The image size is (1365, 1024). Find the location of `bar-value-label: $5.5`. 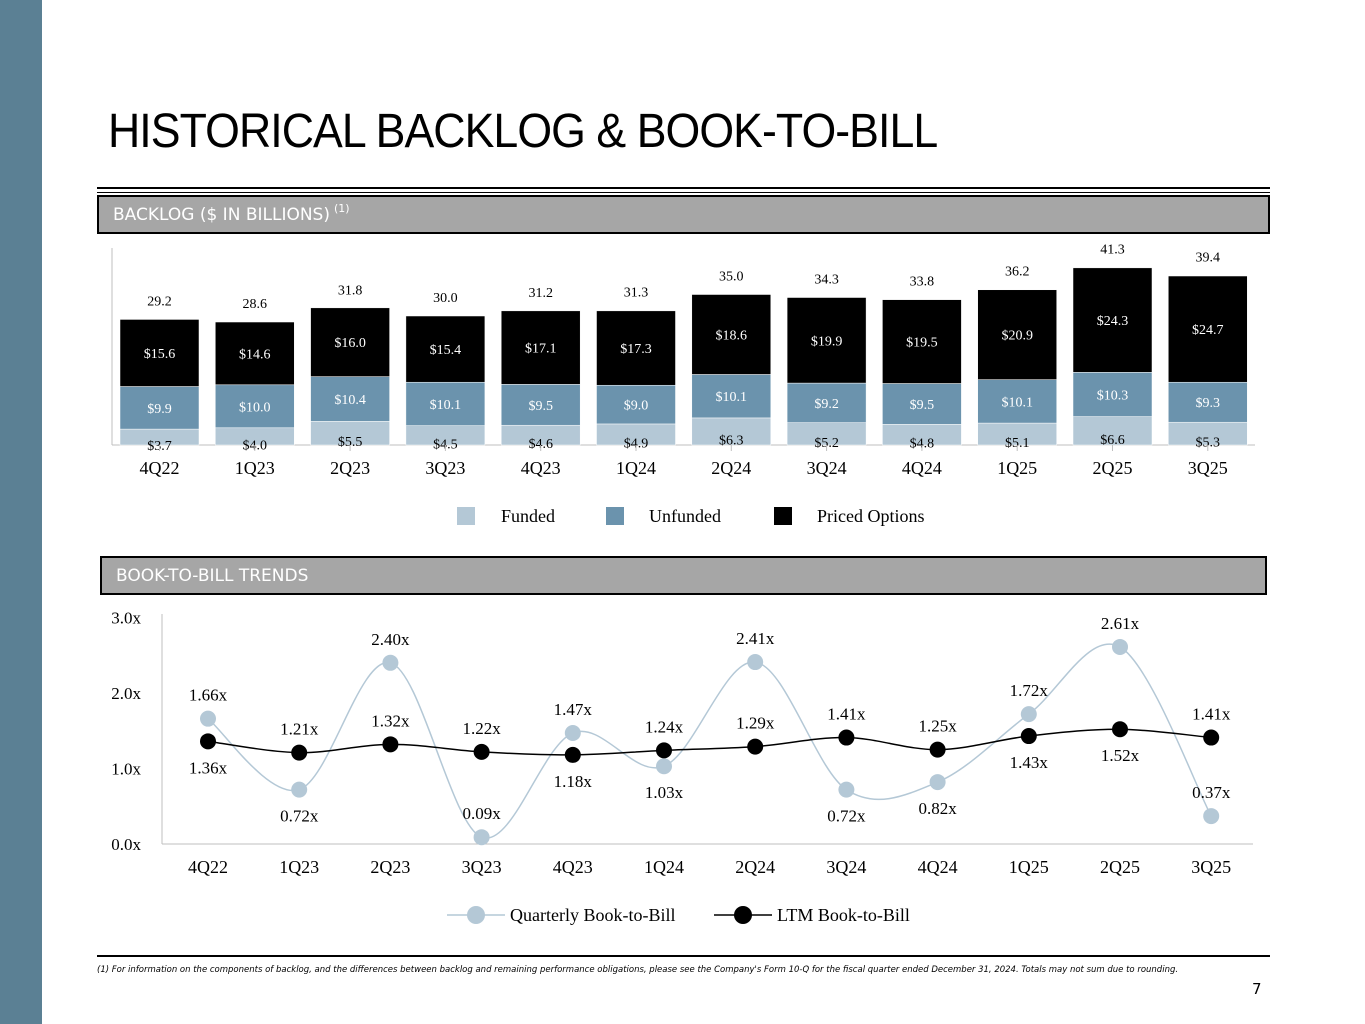

bar-value-label: $5.5 is located at coordinates (350, 442).